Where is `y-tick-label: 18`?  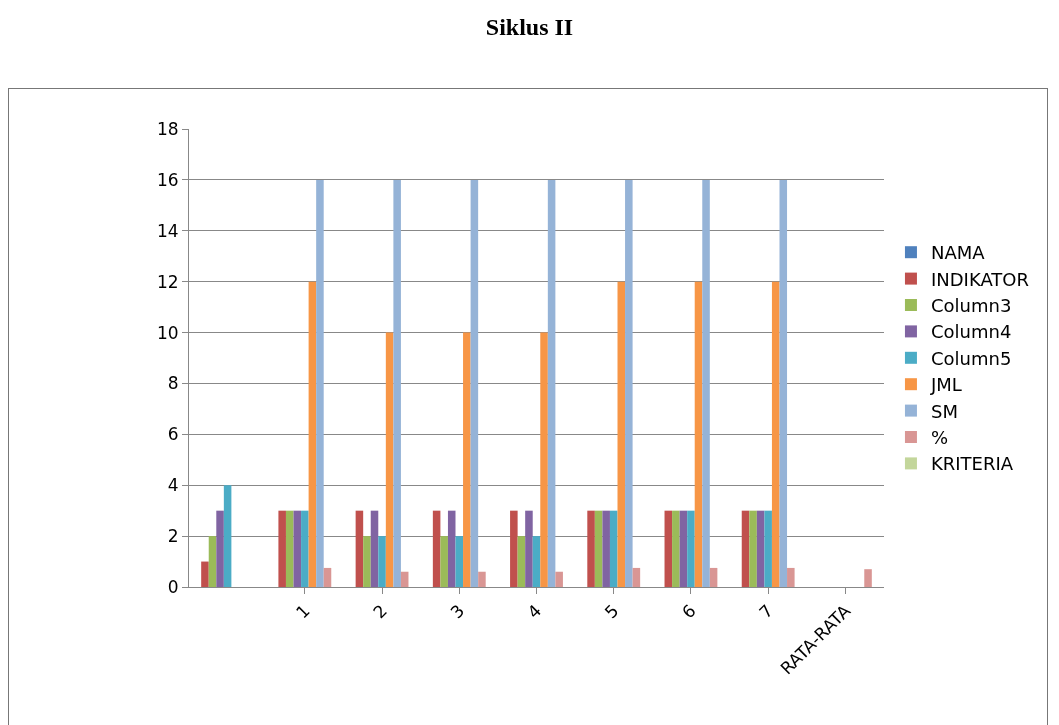
y-tick-label: 18 is located at coordinates (167, 128).